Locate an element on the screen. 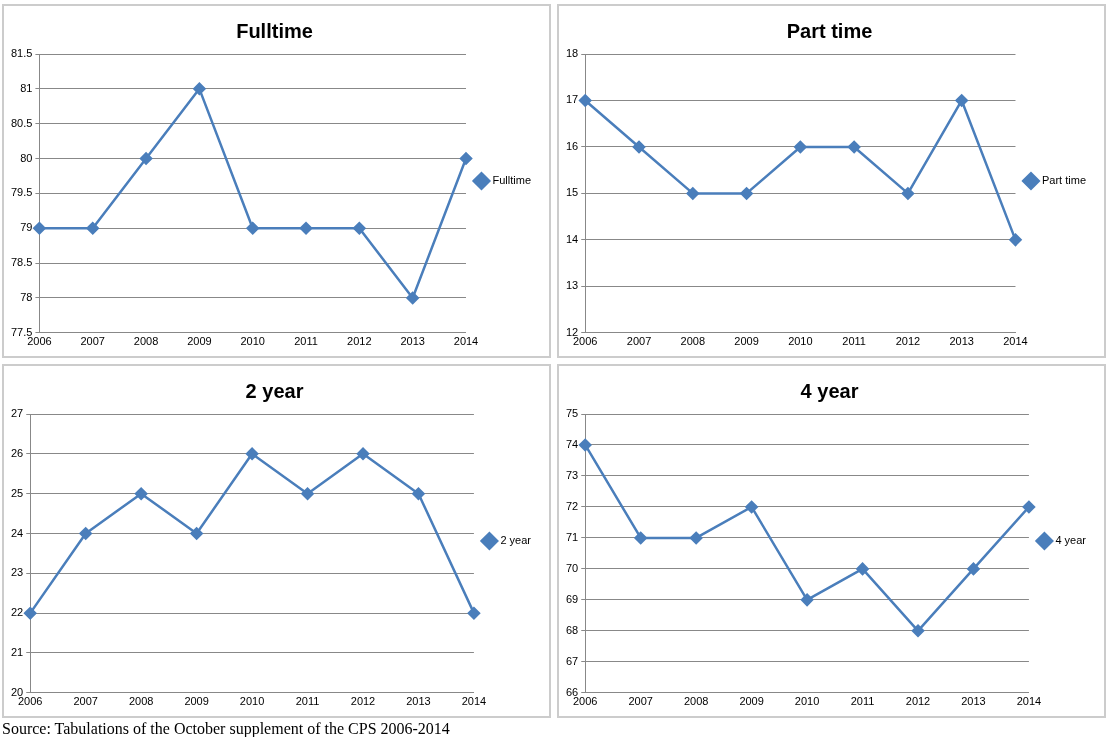  chart-title: 4 year is located at coordinates (829, 390).